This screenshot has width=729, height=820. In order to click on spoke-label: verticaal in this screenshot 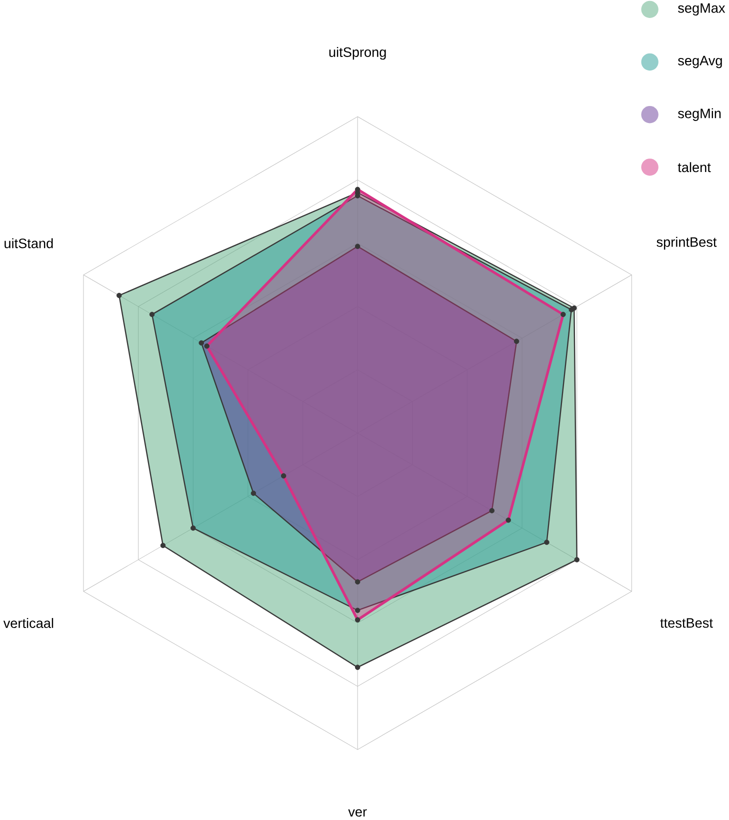, I will do `click(29, 623)`.